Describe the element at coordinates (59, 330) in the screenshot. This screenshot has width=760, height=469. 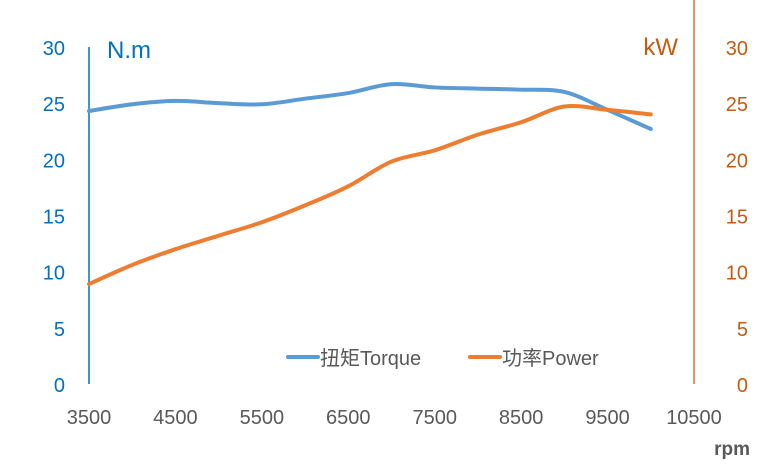
I see `y-left-tick-label: 5` at that location.